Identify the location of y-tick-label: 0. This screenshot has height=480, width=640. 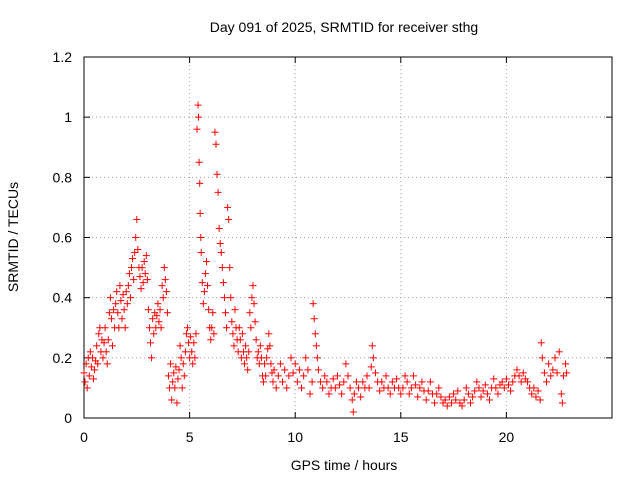
(68, 418).